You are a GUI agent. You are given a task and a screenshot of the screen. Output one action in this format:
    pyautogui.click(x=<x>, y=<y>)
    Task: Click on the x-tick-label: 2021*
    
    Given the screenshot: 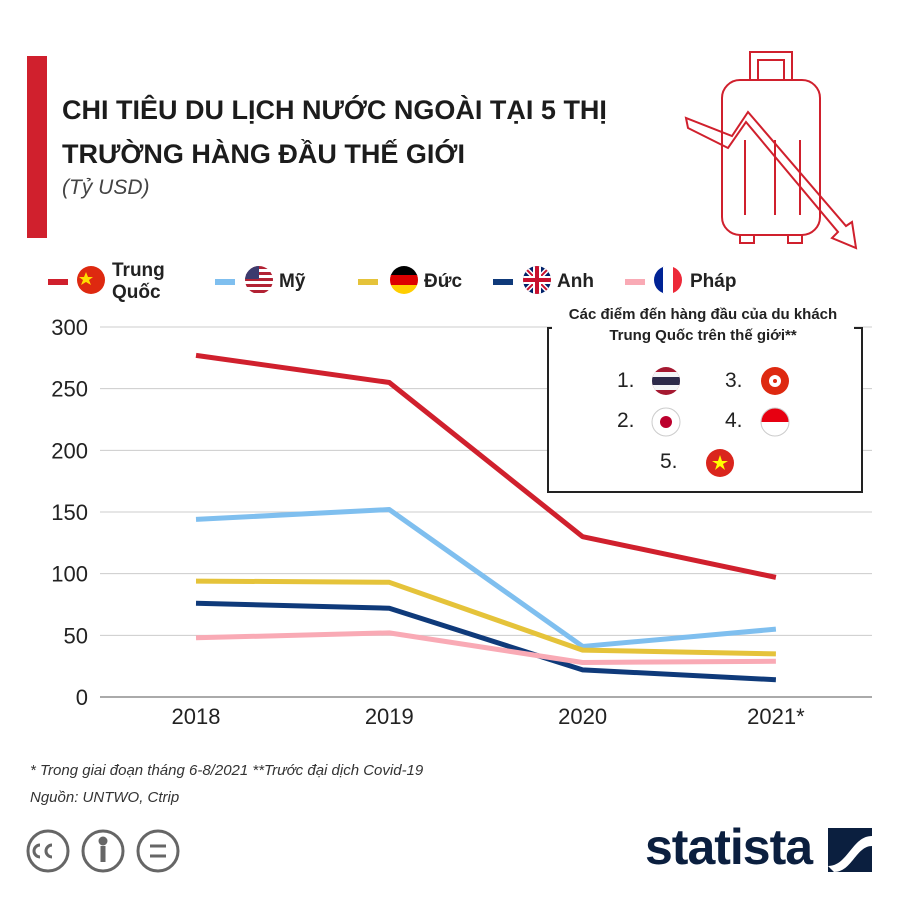 What is the action you would take?
    pyautogui.click(x=776, y=716)
    